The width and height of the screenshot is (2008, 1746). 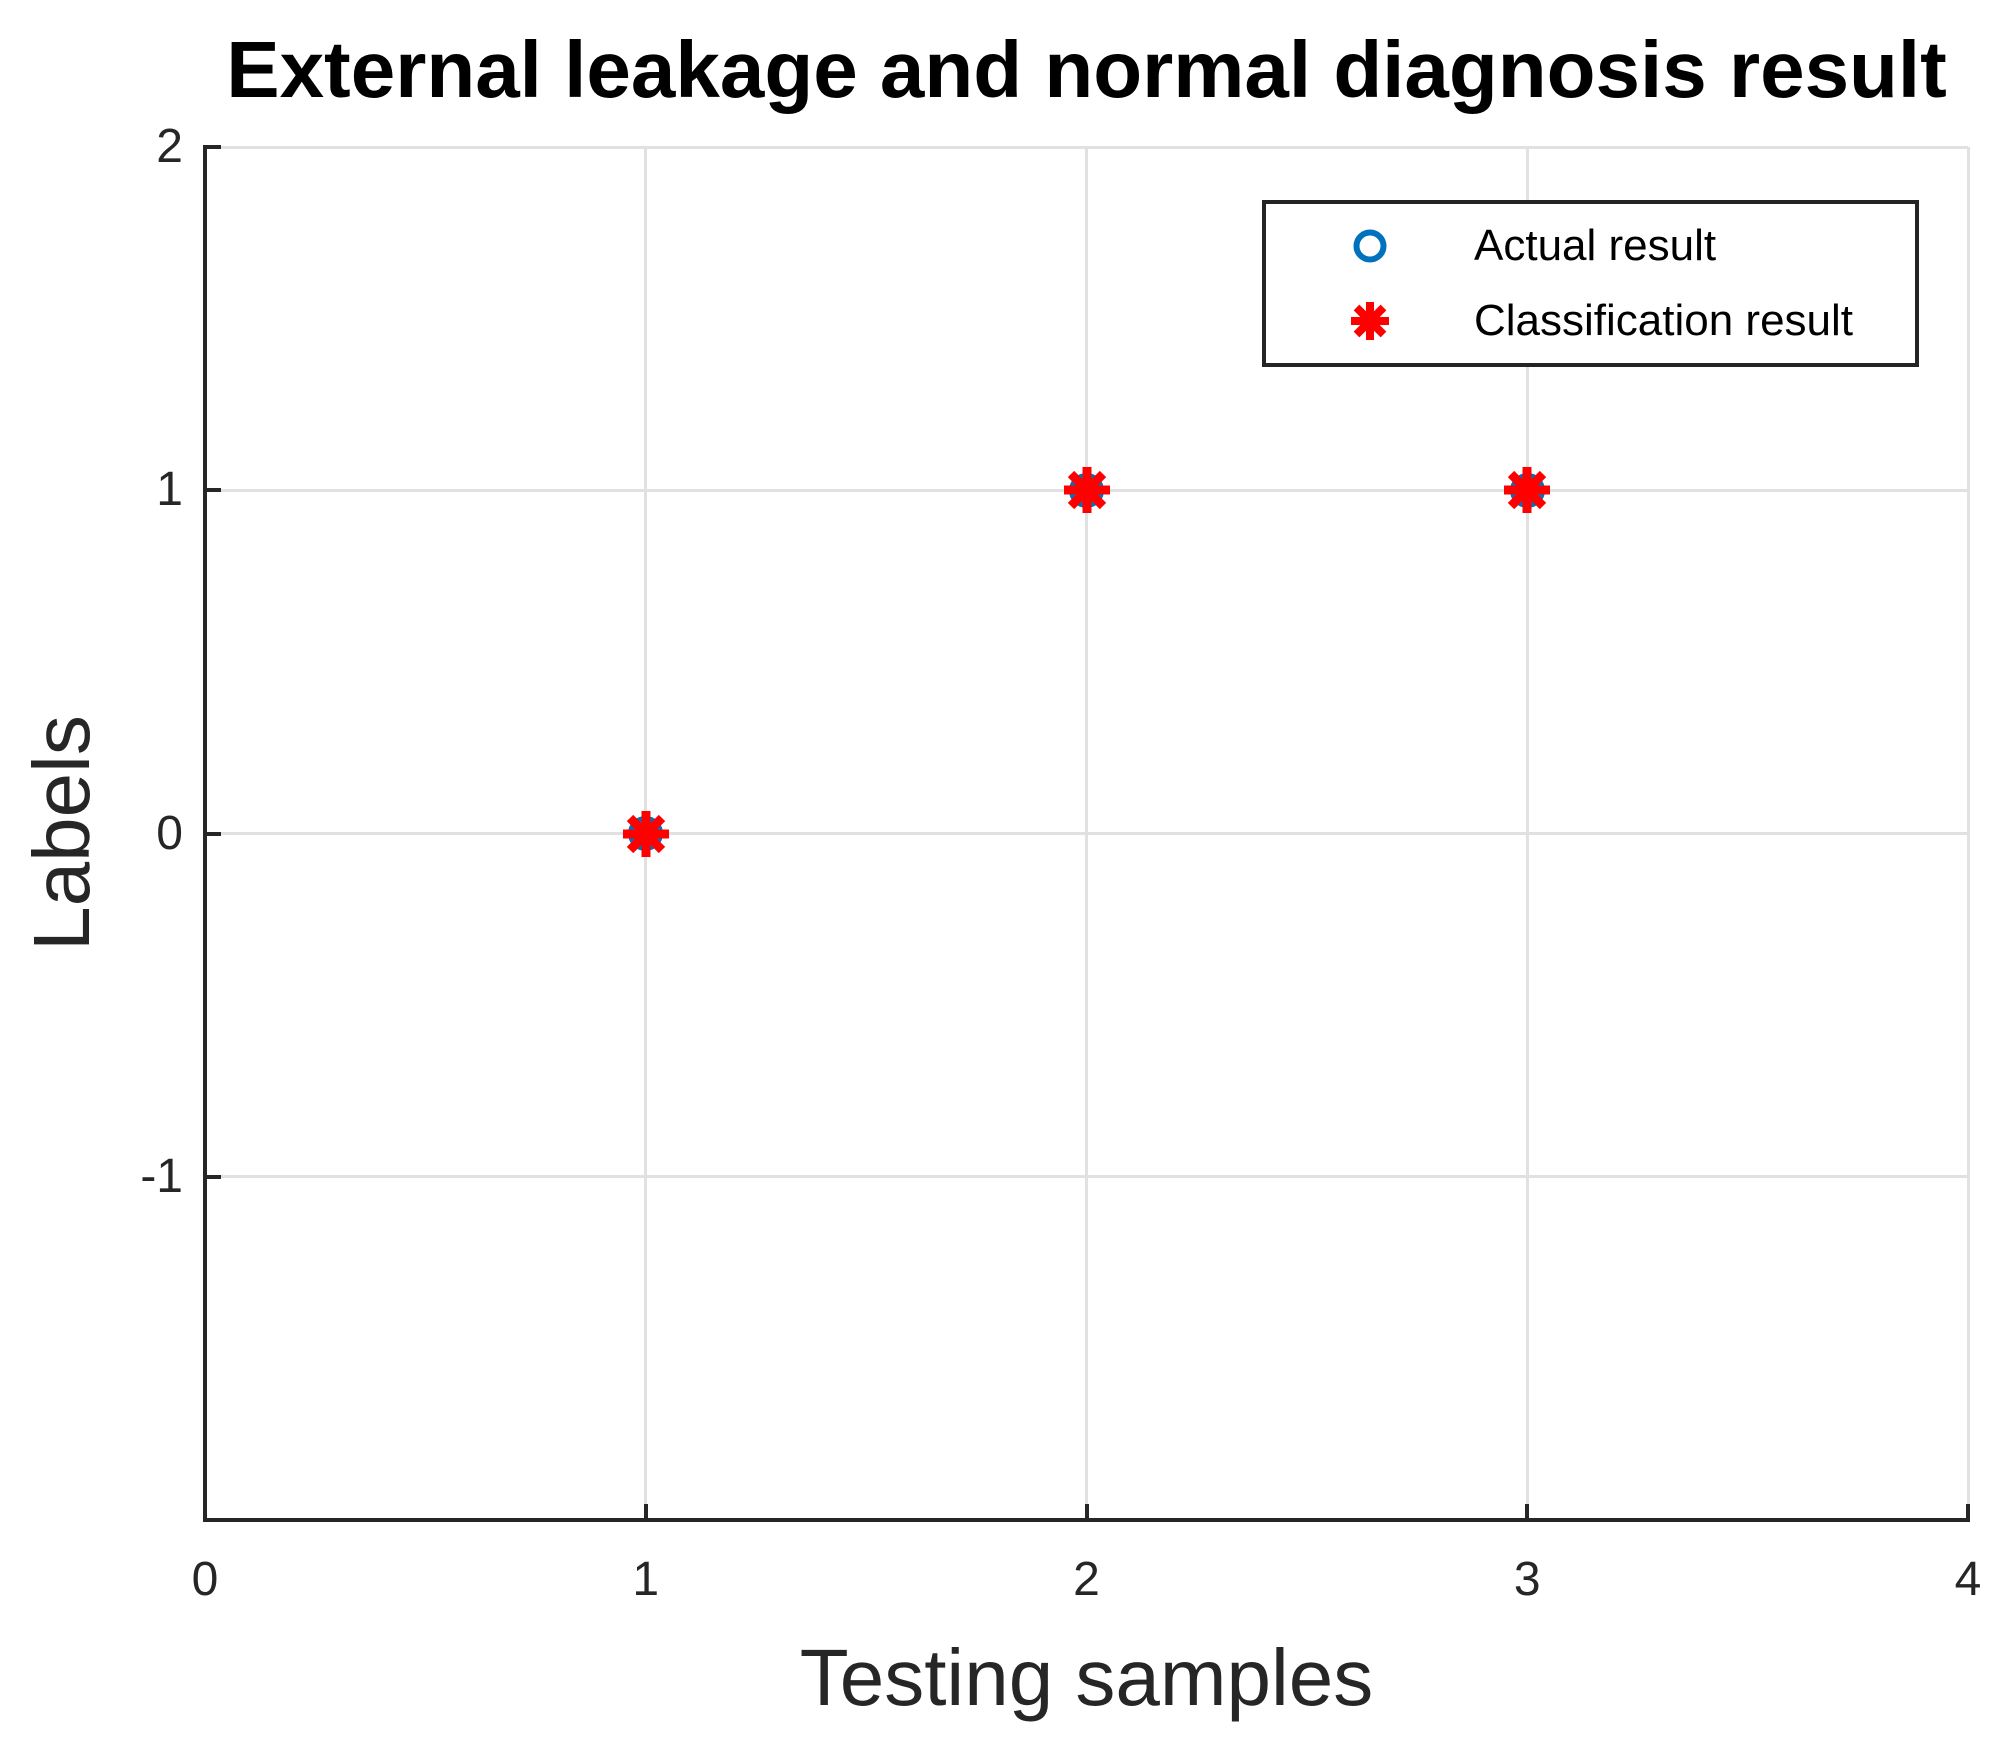 I want to click on legend-row-actual-result: Actual result, so click(x=1590, y=246).